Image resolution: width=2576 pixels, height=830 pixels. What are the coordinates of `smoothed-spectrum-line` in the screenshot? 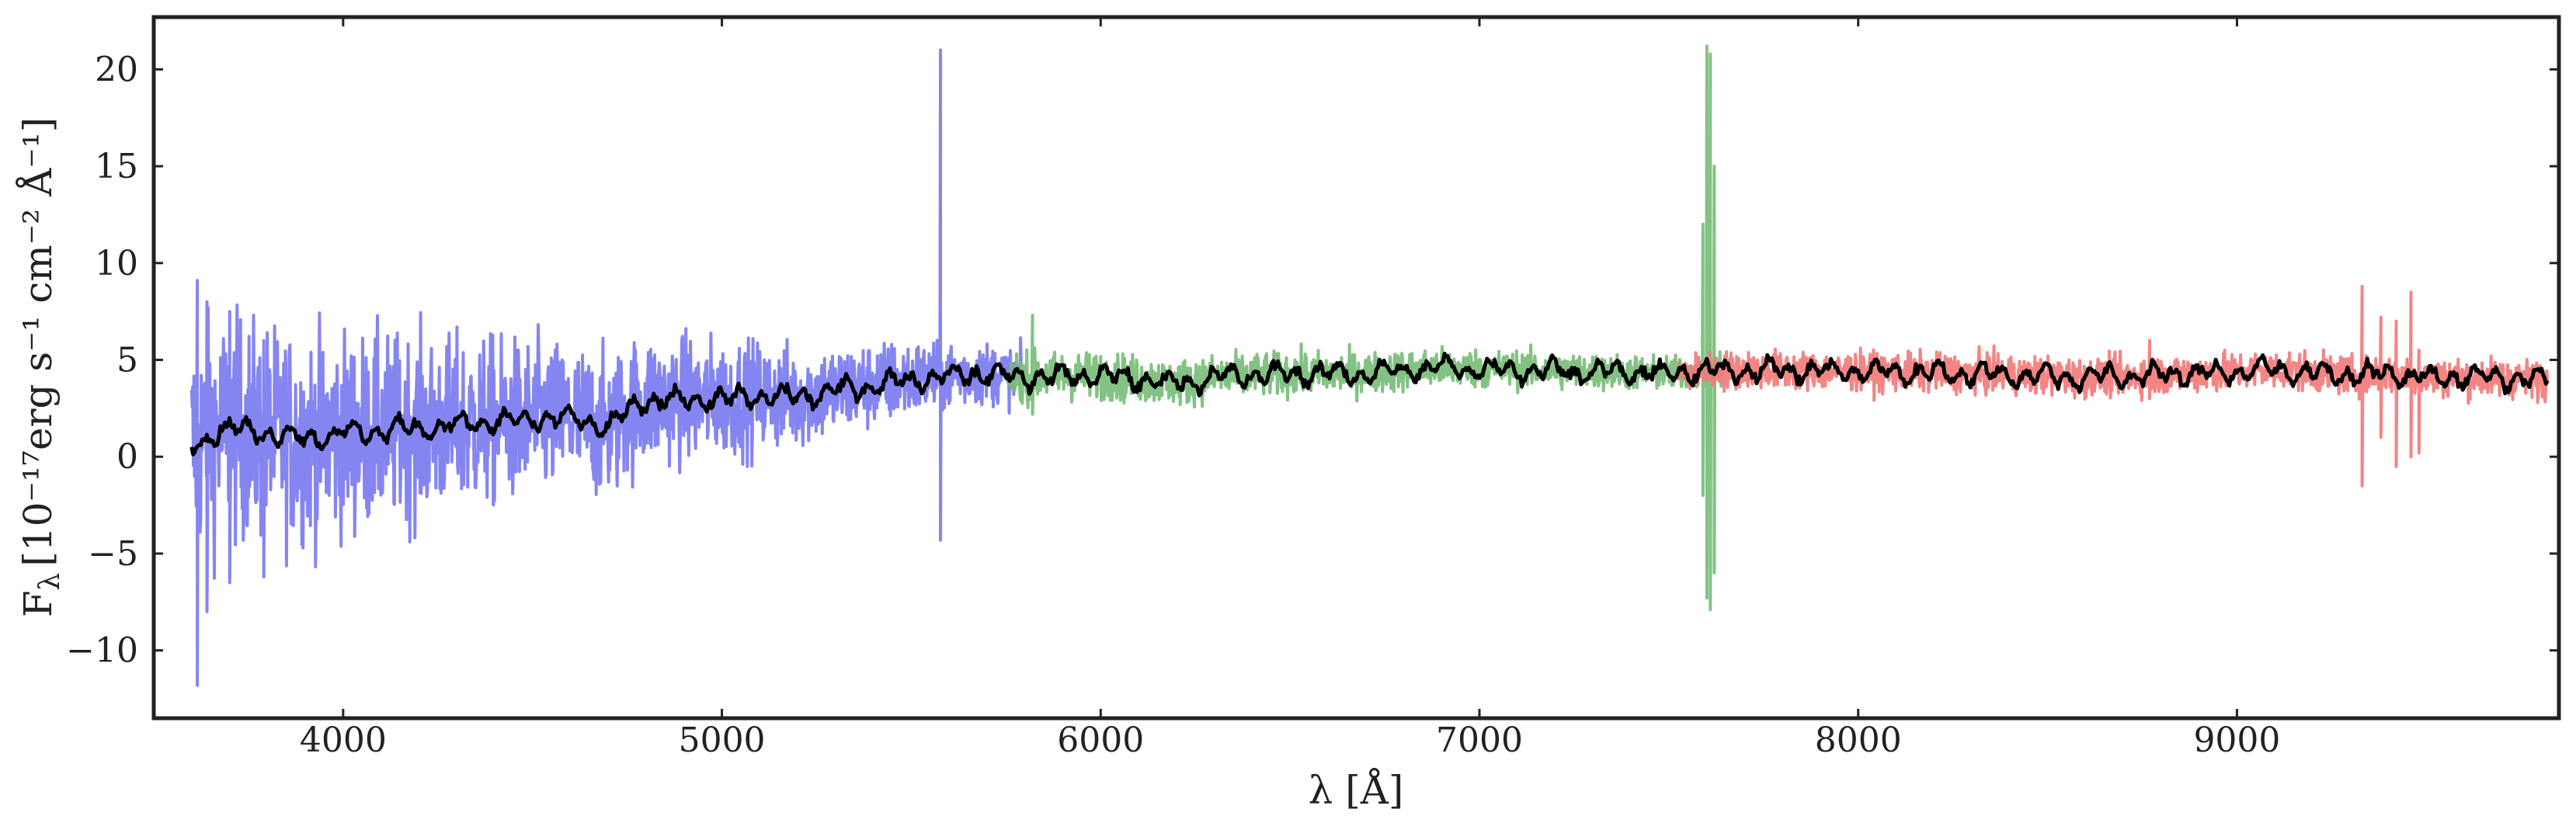 It's located at (1369, 404).